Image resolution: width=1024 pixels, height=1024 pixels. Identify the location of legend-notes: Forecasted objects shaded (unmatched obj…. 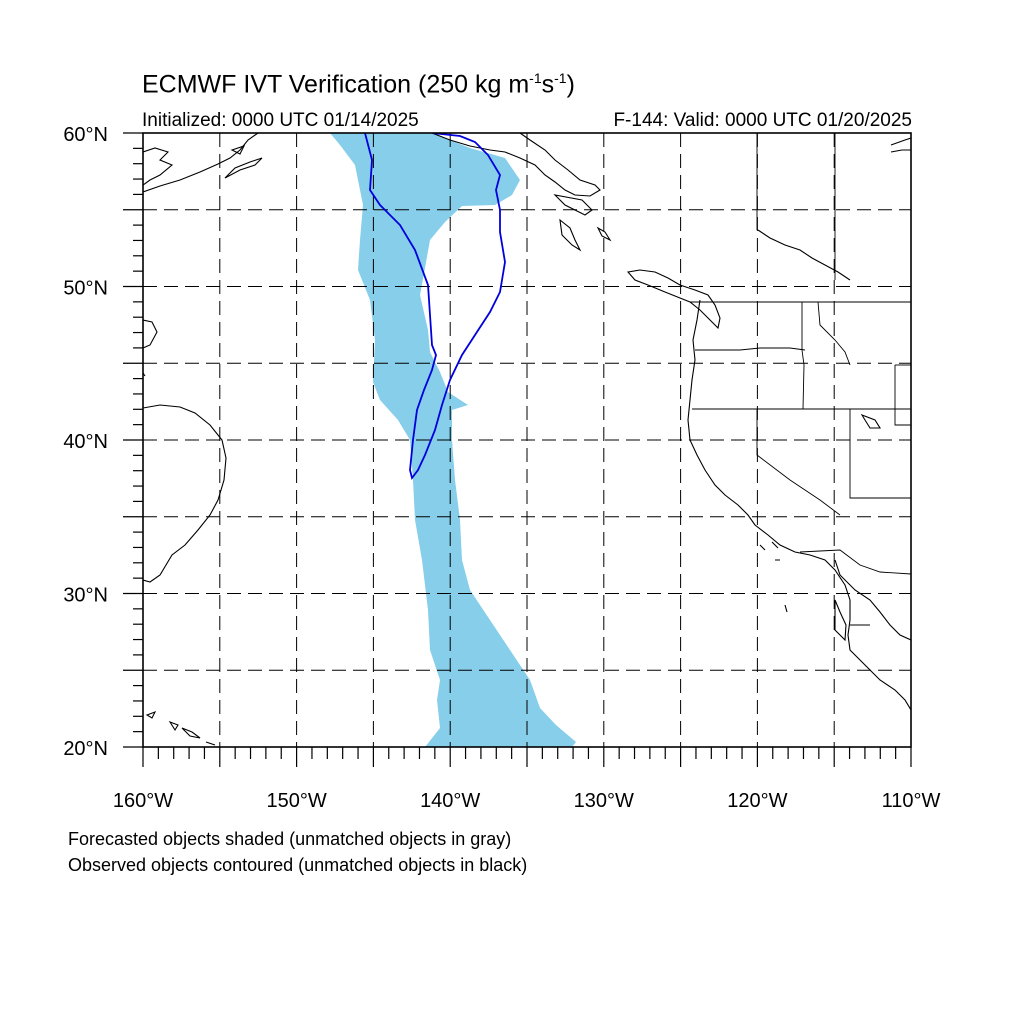
(297, 852).